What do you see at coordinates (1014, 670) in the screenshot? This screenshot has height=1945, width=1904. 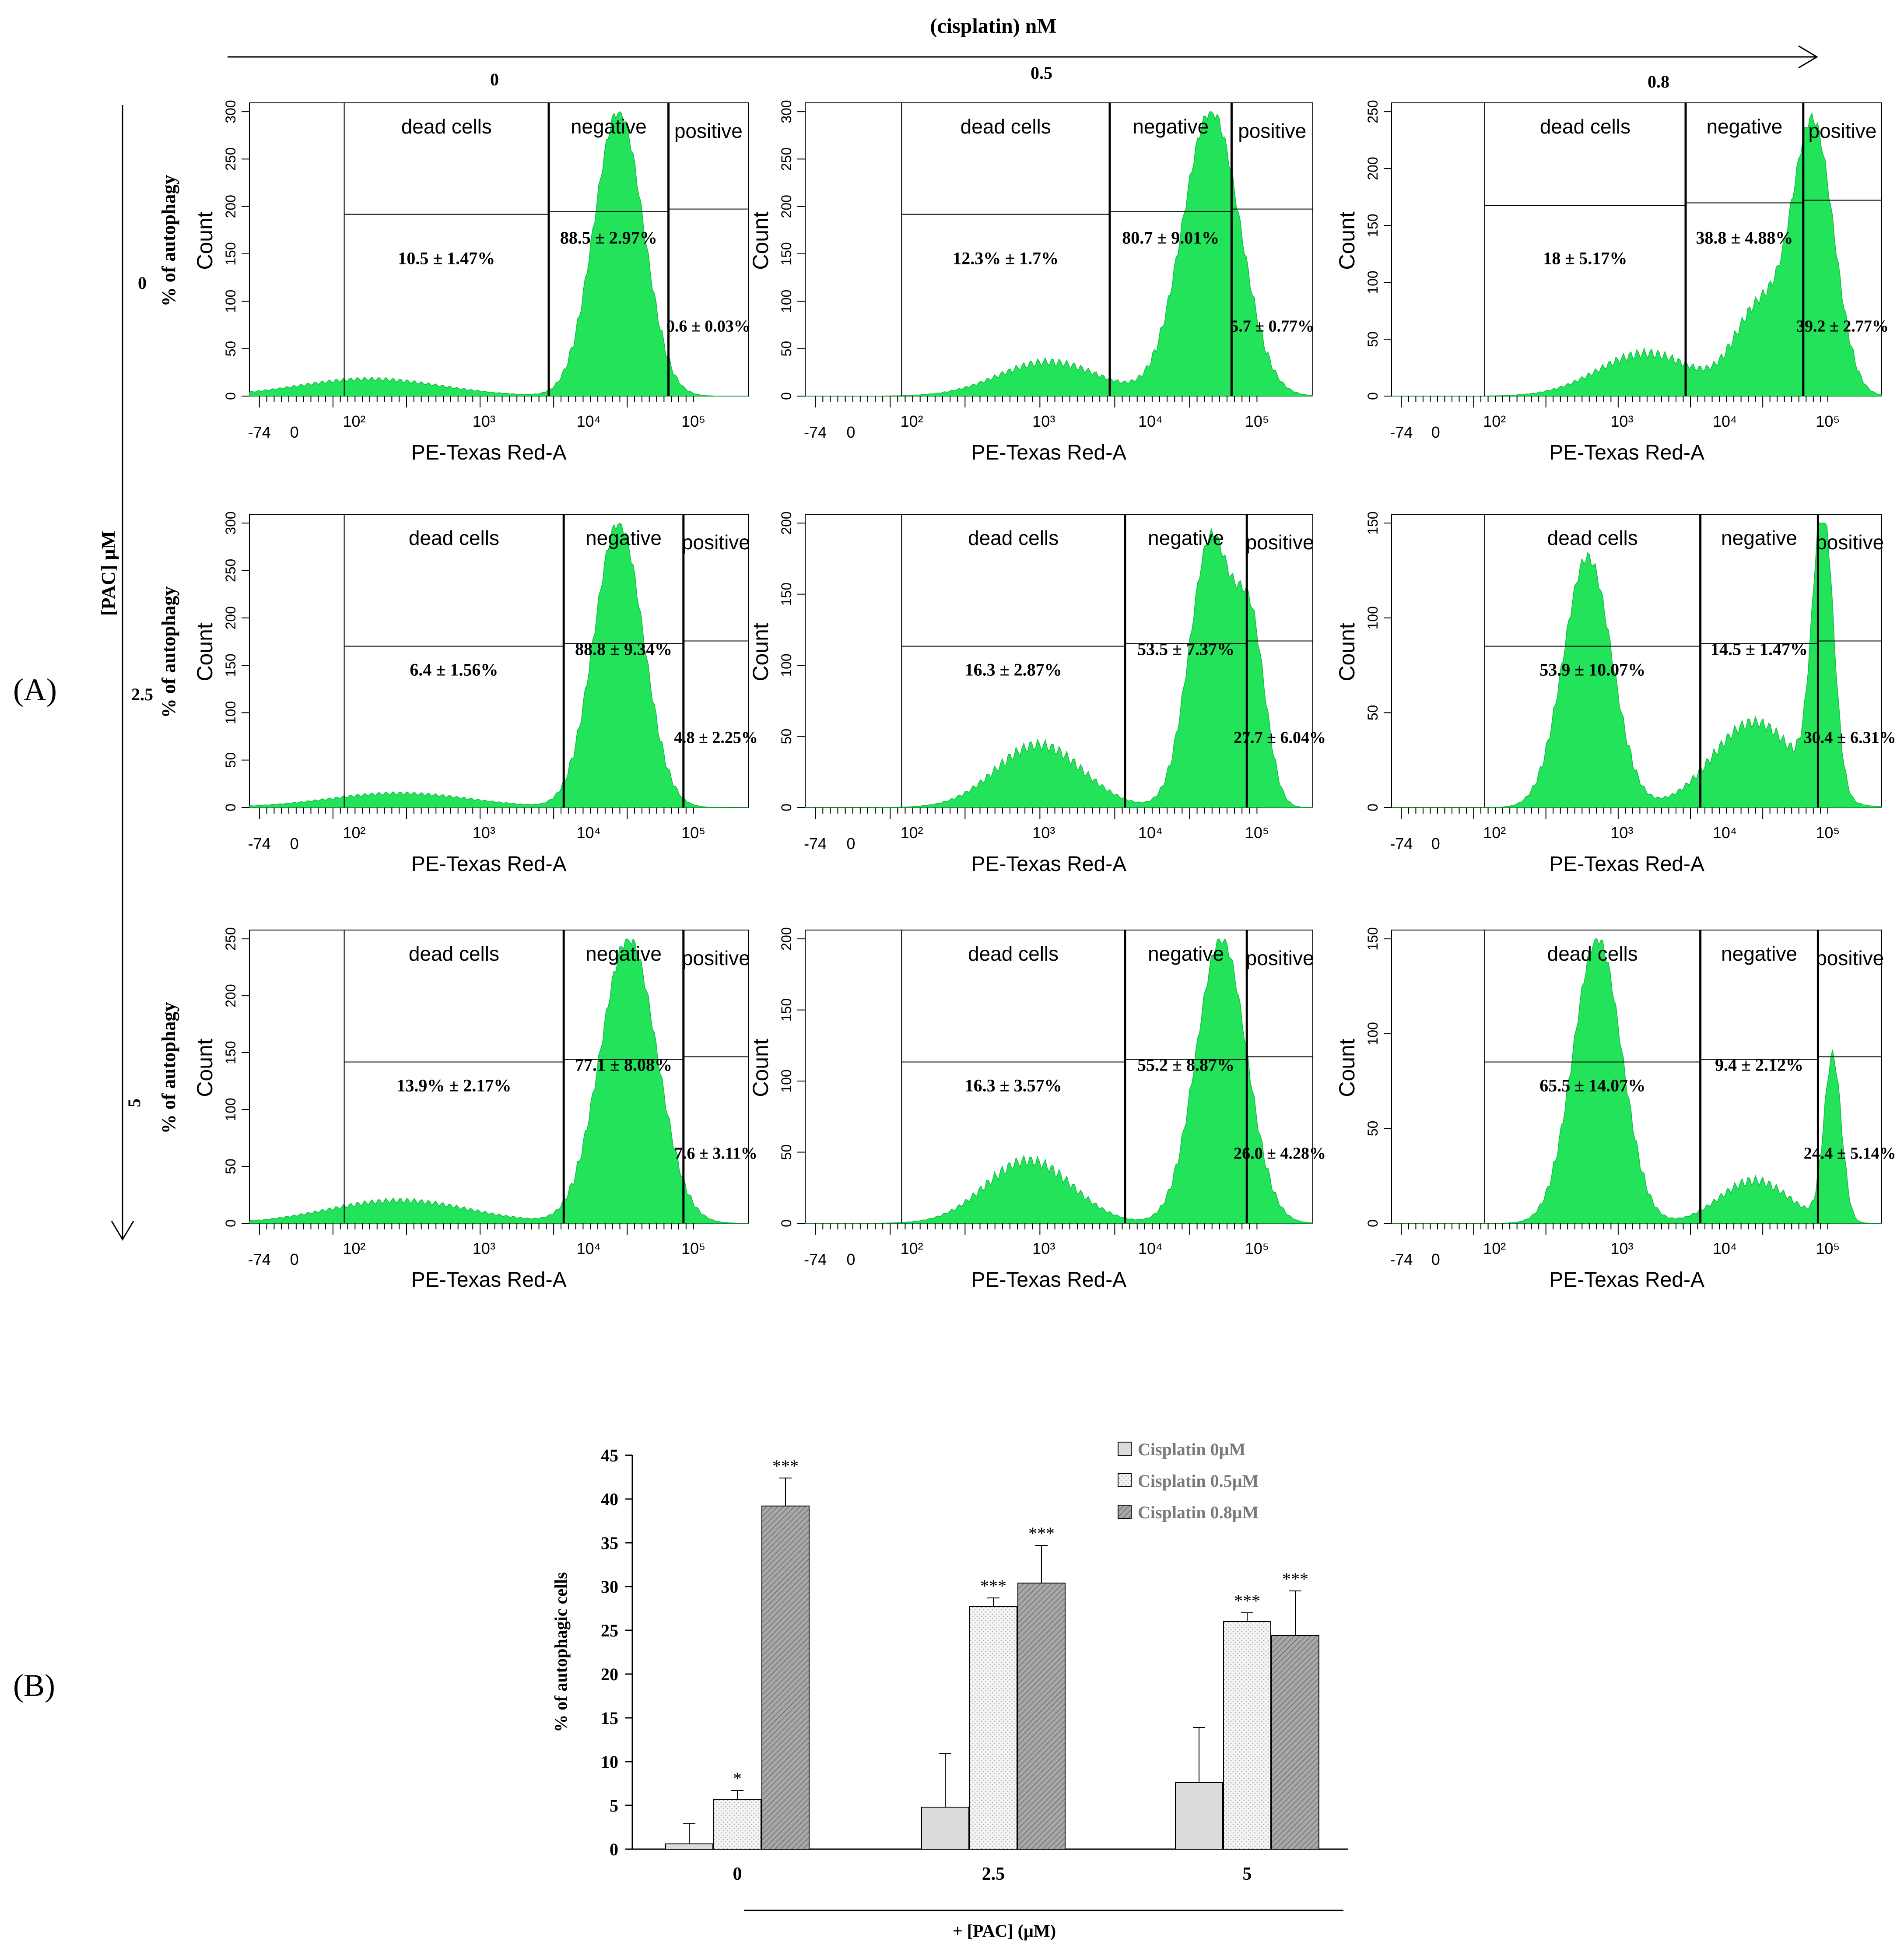 I see `percent-dead: 16.3 ± 2.87%` at bounding box center [1014, 670].